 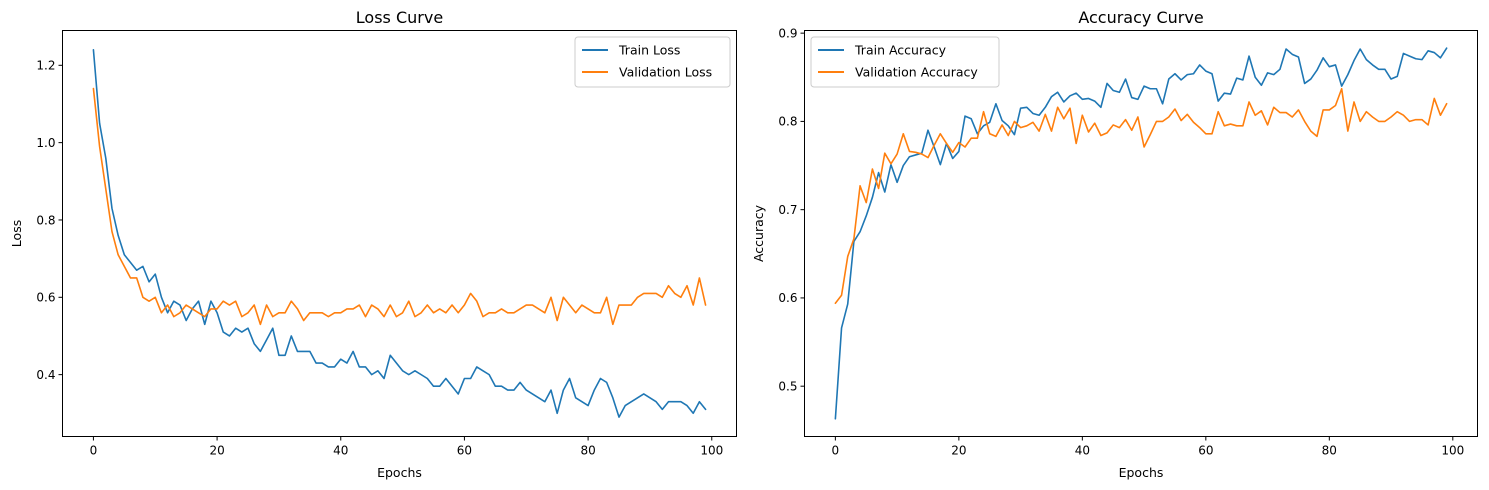 What do you see at coordinates (649, 50) in the screenshot?
I see `legend-label-train-loss: Train Loss` at bounding box center [649, 50].